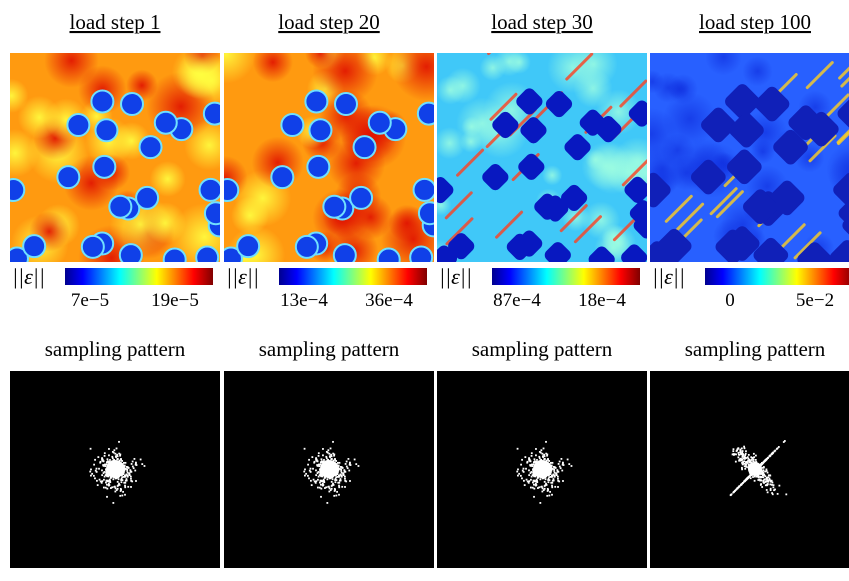  I want to click on sampling-label: sampling pattern, so click(542, 349).